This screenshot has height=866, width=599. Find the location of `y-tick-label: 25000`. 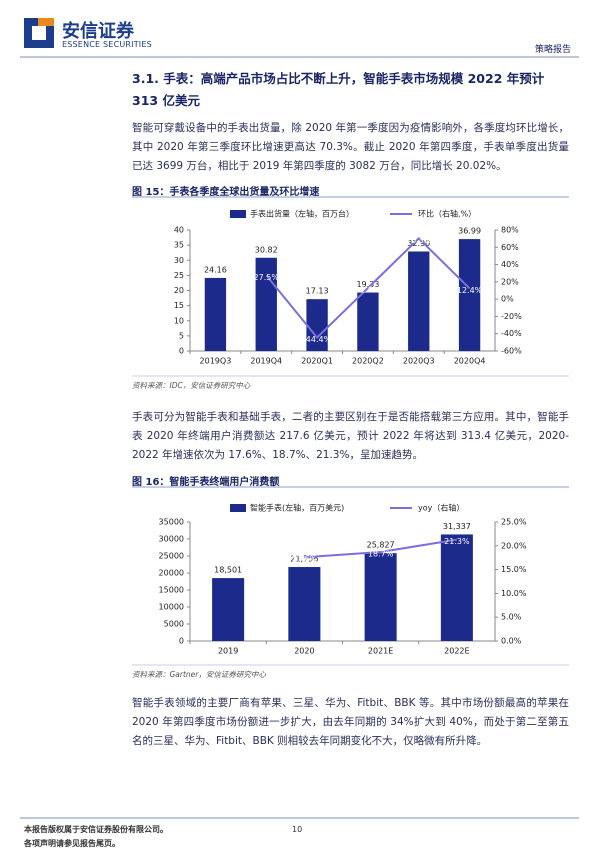

y-tick-label: 25000 is located at coordinates (171, 556).